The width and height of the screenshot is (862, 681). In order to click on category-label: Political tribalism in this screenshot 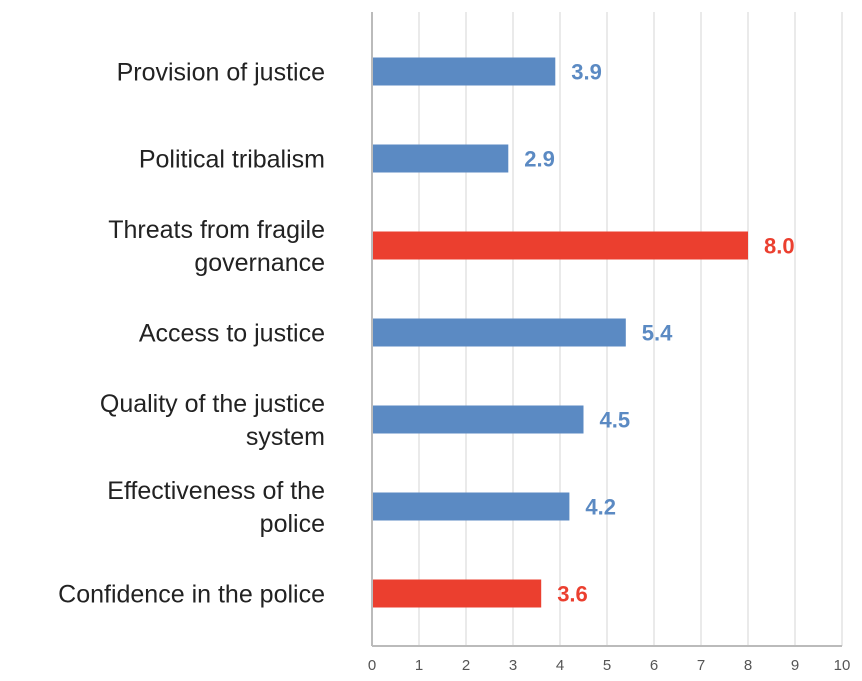, I will do `click(232, 160)`.